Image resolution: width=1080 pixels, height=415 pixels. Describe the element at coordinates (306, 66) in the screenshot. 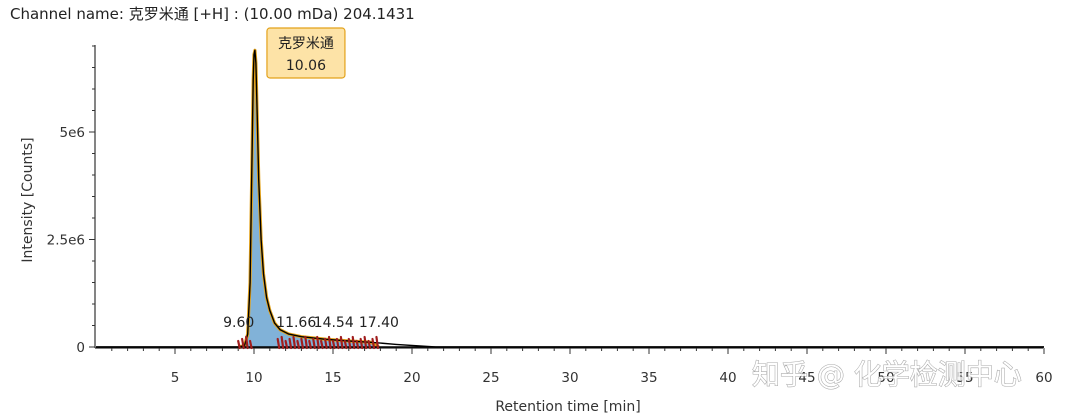

I see `peak-rt-label: 10.06` at that location.